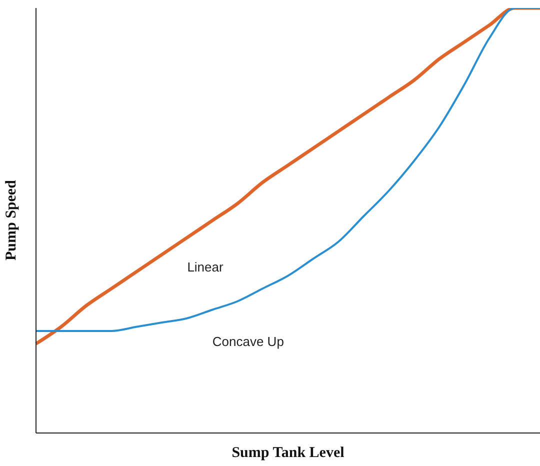 The image size is (540, 466). I want to click on series-label: Linear, so click(205, 267).